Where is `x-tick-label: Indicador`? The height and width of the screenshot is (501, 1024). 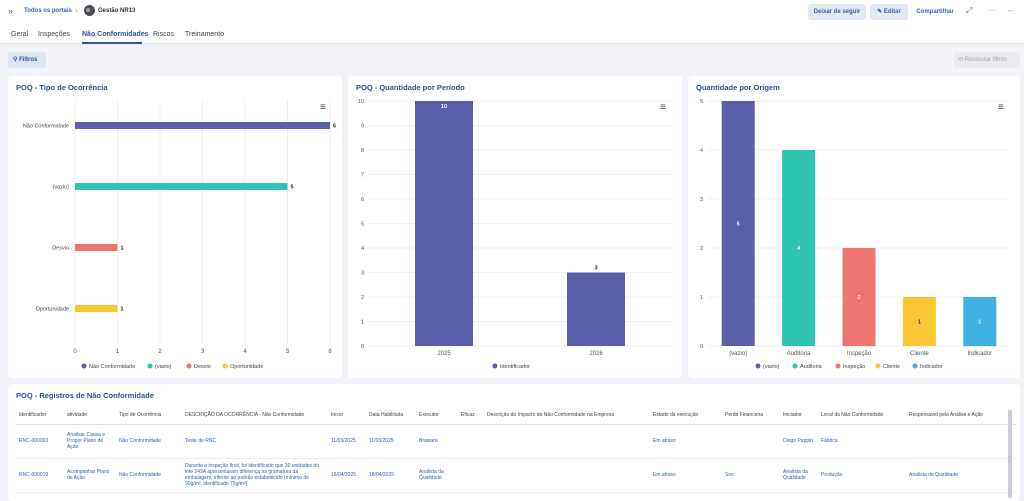 x-tick-label: Indicador is located at coordinates (979, 354).